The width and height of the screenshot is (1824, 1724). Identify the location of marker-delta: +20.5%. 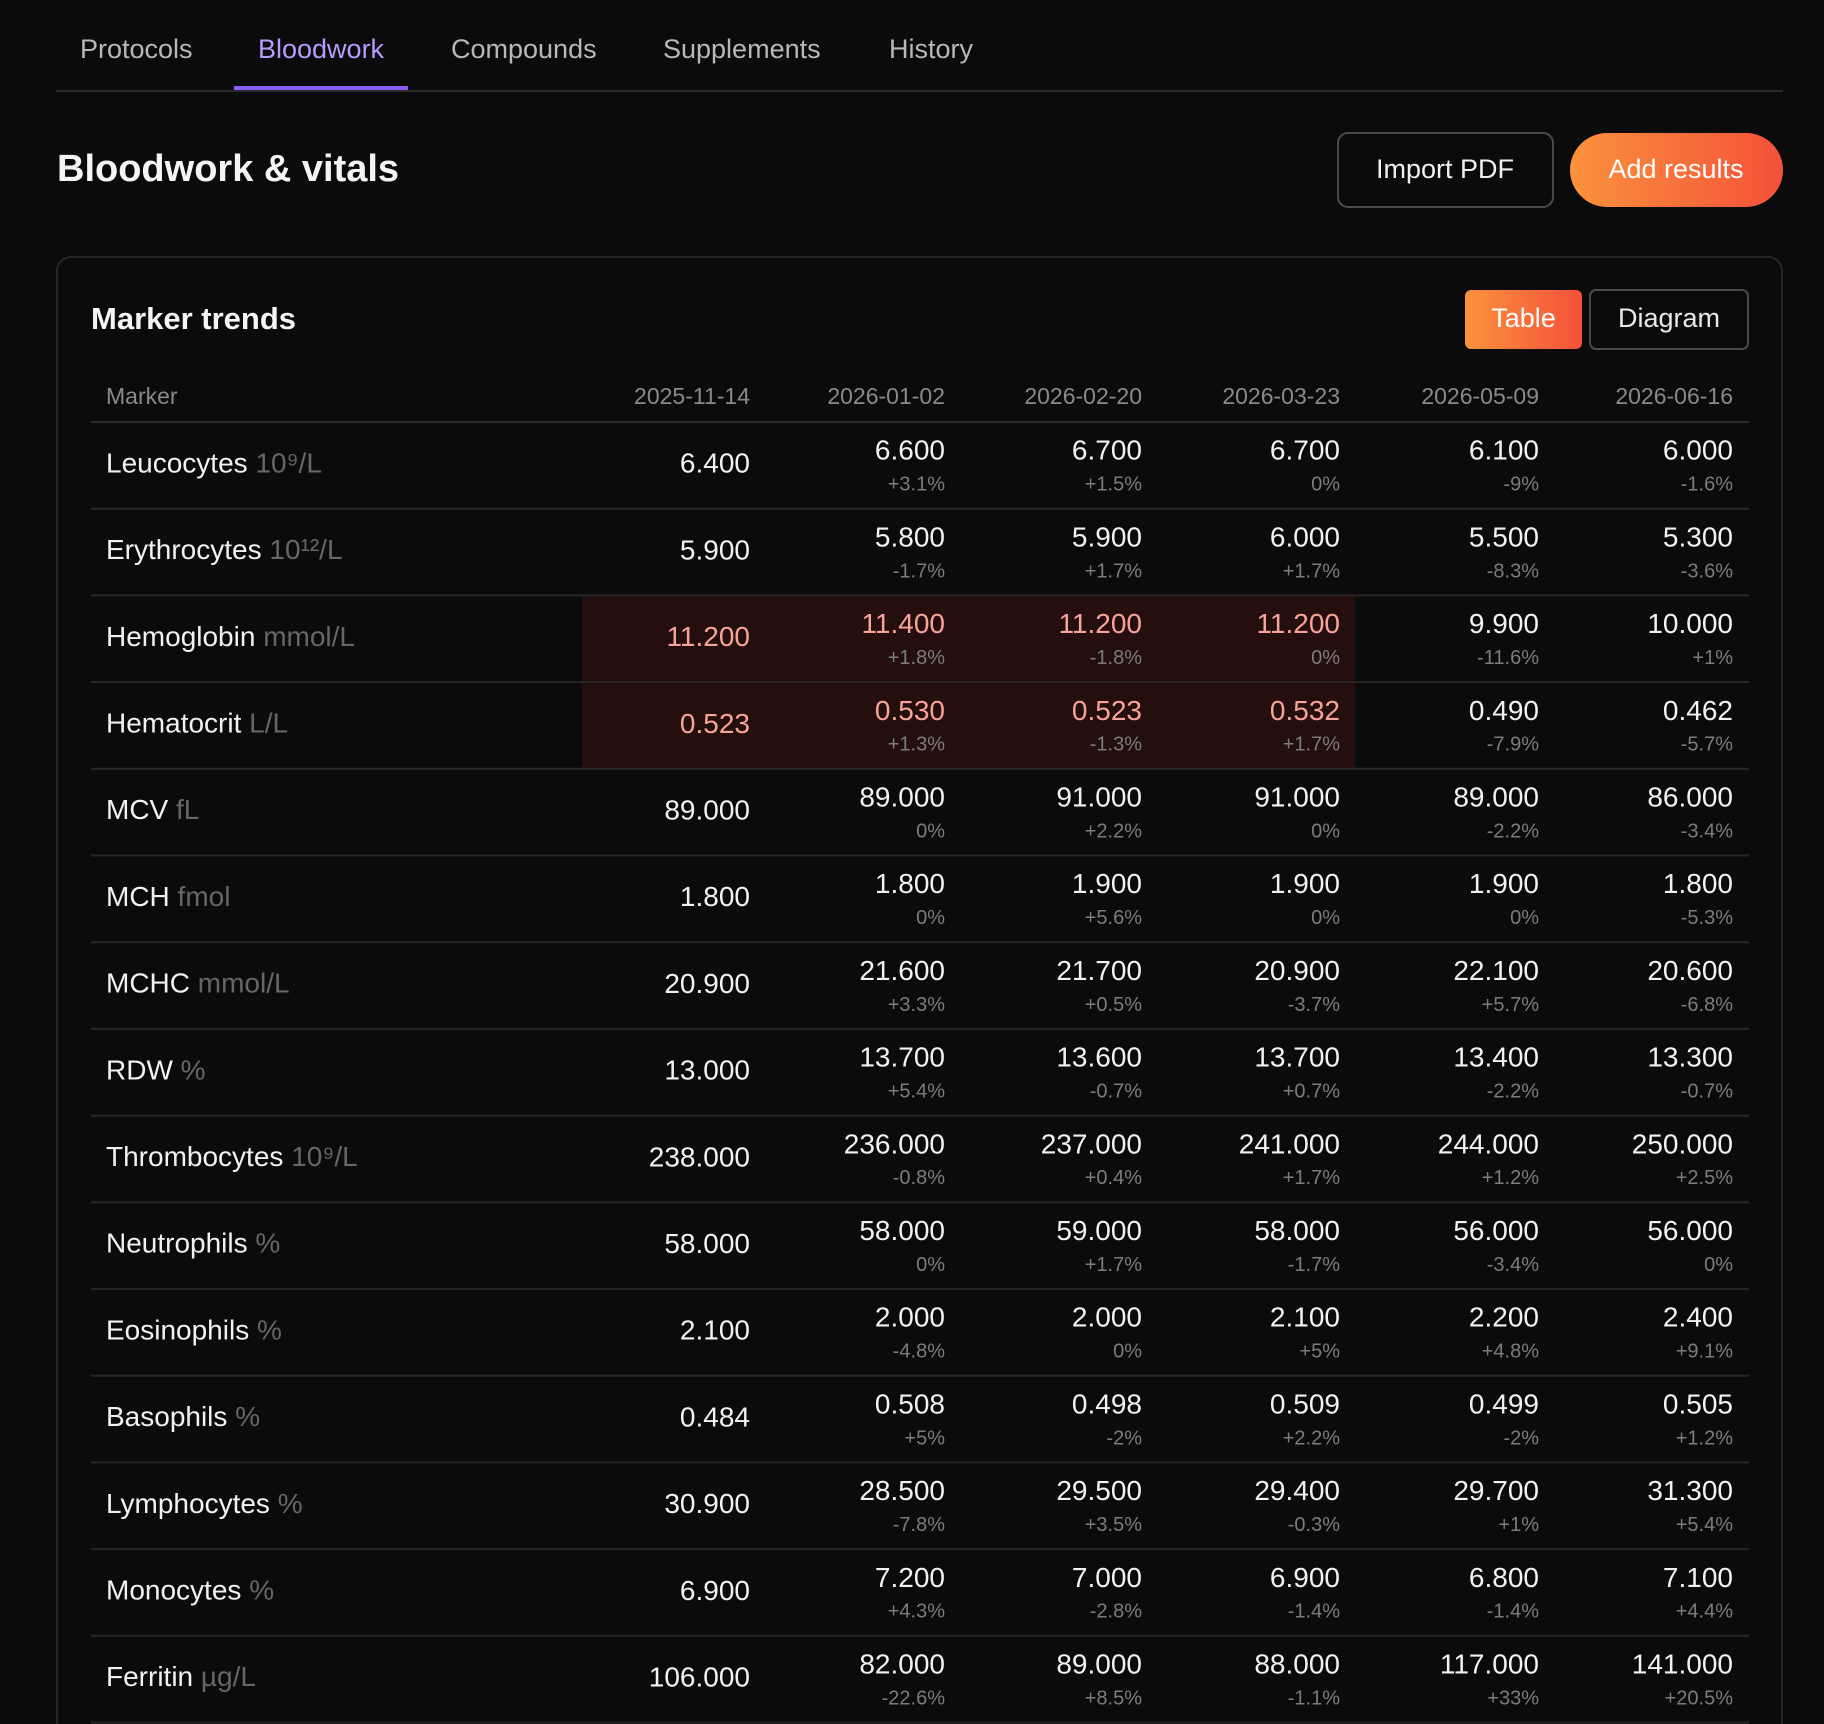
(1699, 1698).